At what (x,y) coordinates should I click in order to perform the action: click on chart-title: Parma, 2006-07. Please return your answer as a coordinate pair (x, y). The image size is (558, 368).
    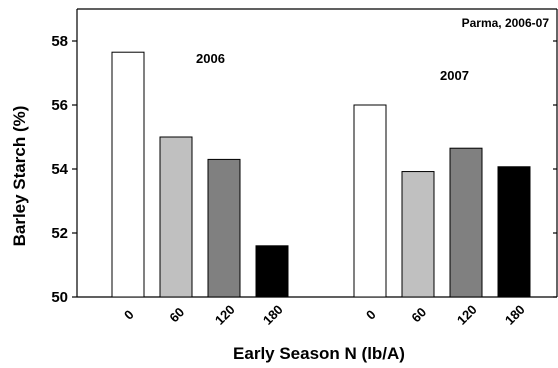
    Looking at the image, I should click on (506, 23).